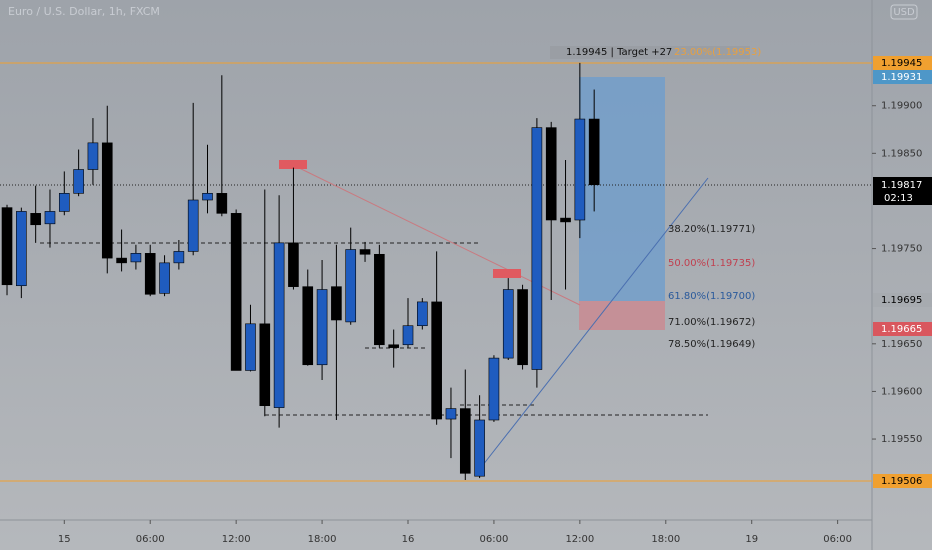 The height and width of the screenshot is (550, 932). What do you see at coordinates (901, 439) in the screenshot?
I see `y-tick-label: 1.19550` at bounding box center [901, 439].